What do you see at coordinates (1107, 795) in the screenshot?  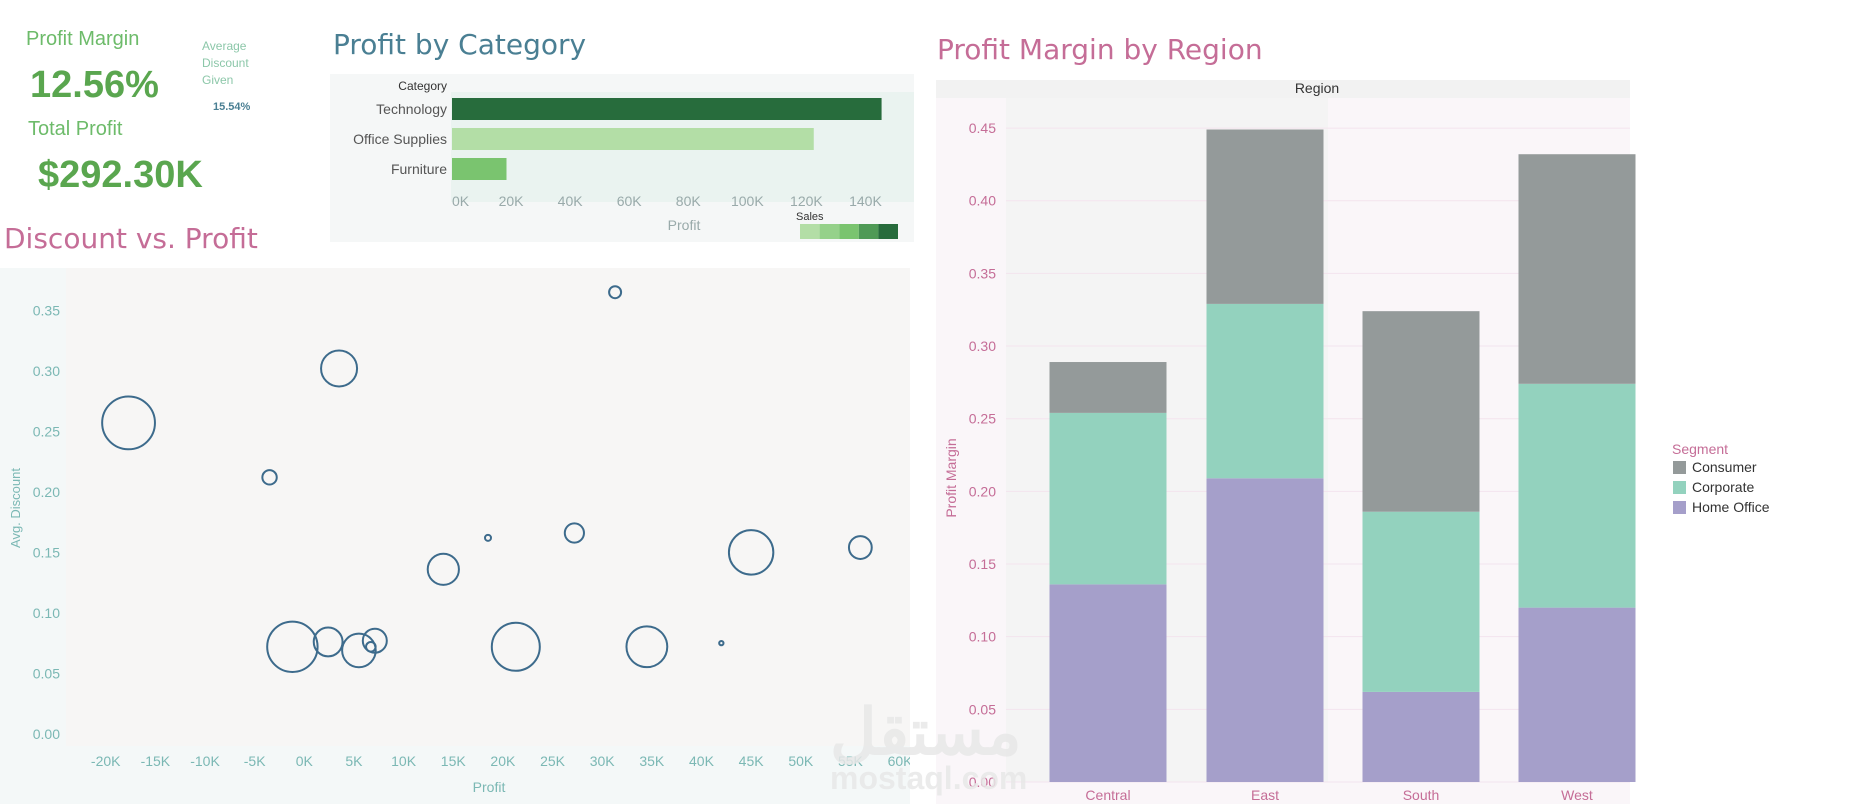 I see `x-tick-label: Central` at bounding box center [1107, 795].